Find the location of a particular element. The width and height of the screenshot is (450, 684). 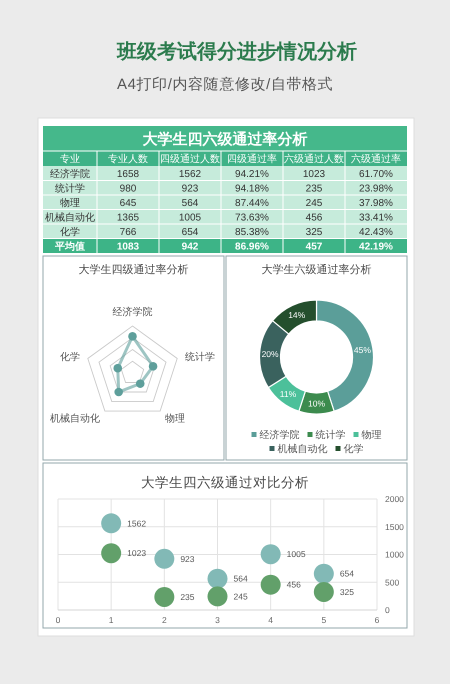

legend-label: 机械自动化 is located at coordinates (303, 449).